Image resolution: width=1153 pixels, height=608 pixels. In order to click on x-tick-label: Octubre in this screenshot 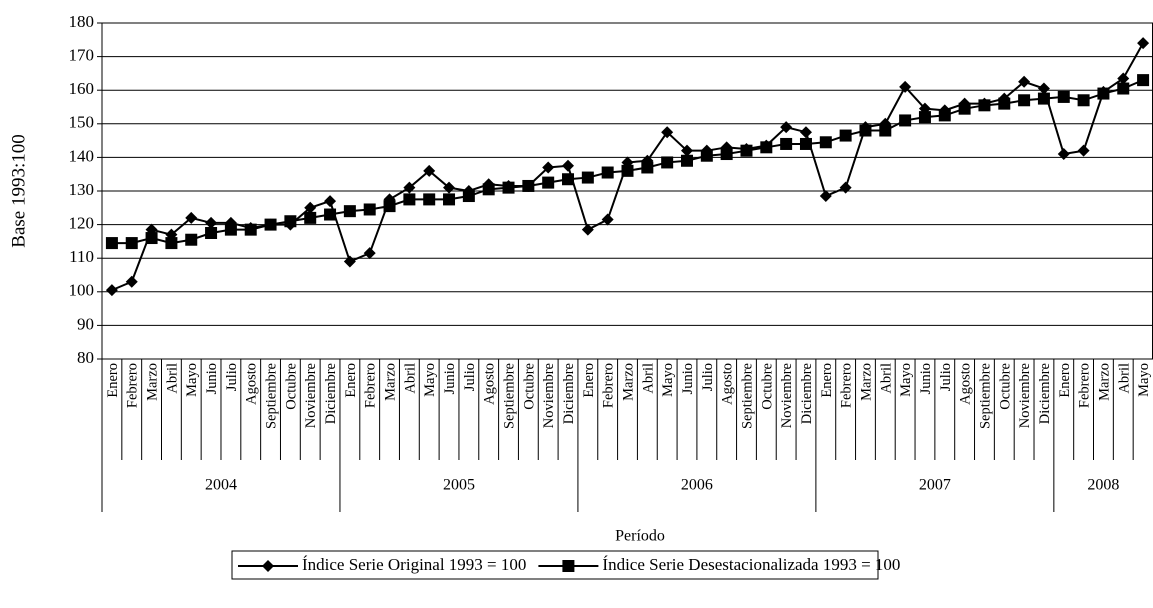, I will do `click(1005, 386)`.